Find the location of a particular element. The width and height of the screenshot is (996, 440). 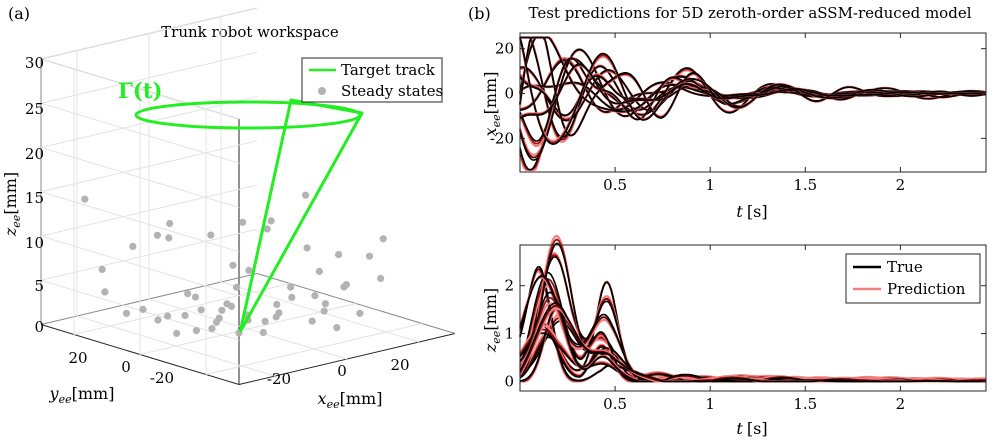

y-tick-label: 2 is located at coordinates (509, 286).